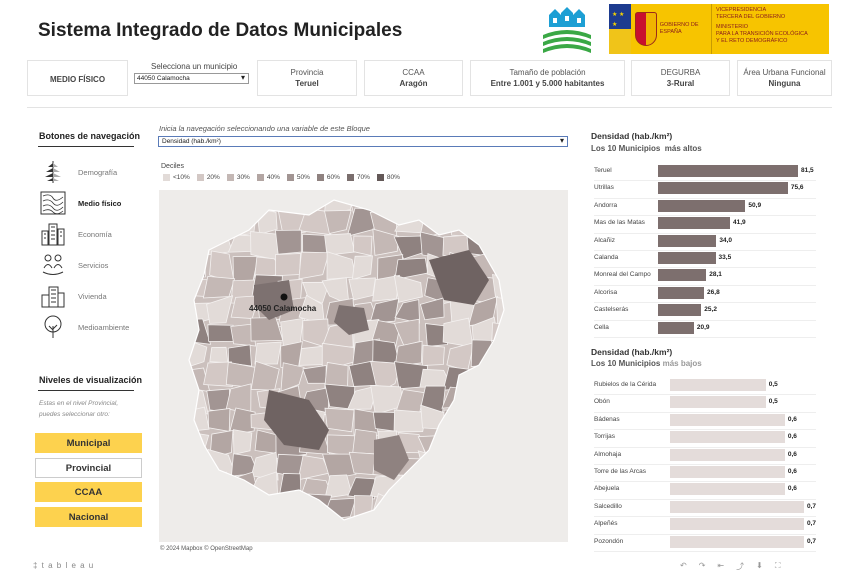 This screenshot has height=572, width=850. What do you see at coordinates (328, 177) in the screenshot?
I see `legend-item: 60%` at bounding box center [328, 177].